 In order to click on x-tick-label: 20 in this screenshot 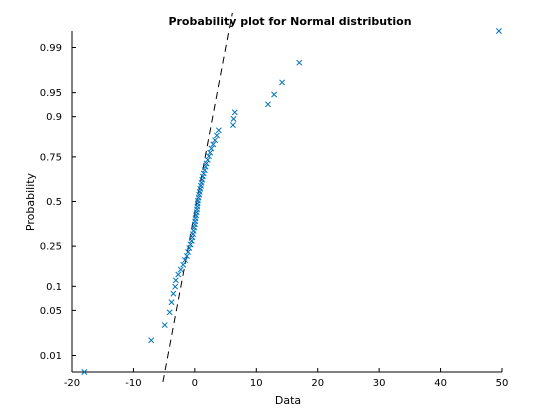, I will do `click(317, 383)`.